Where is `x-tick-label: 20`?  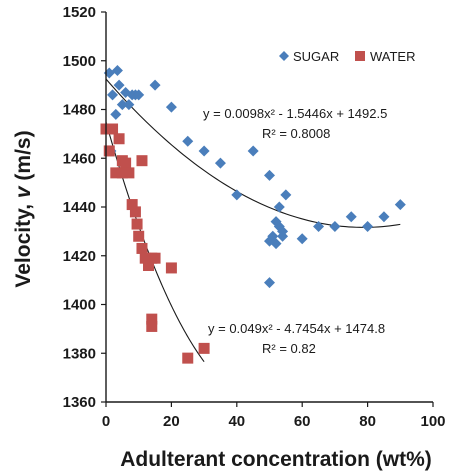
x-tick-label: 20 is located at coordinates (171, 421).